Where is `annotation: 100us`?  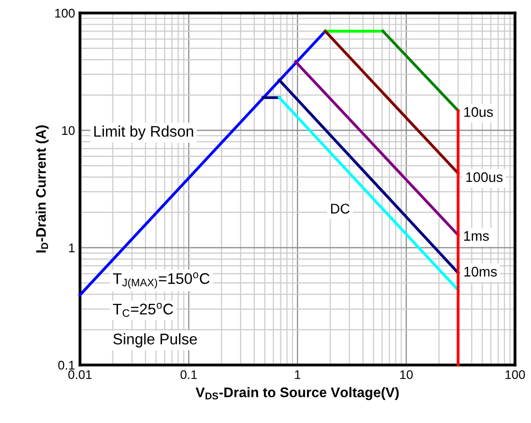 annotation: 100us is located at coordinates (484, 177).